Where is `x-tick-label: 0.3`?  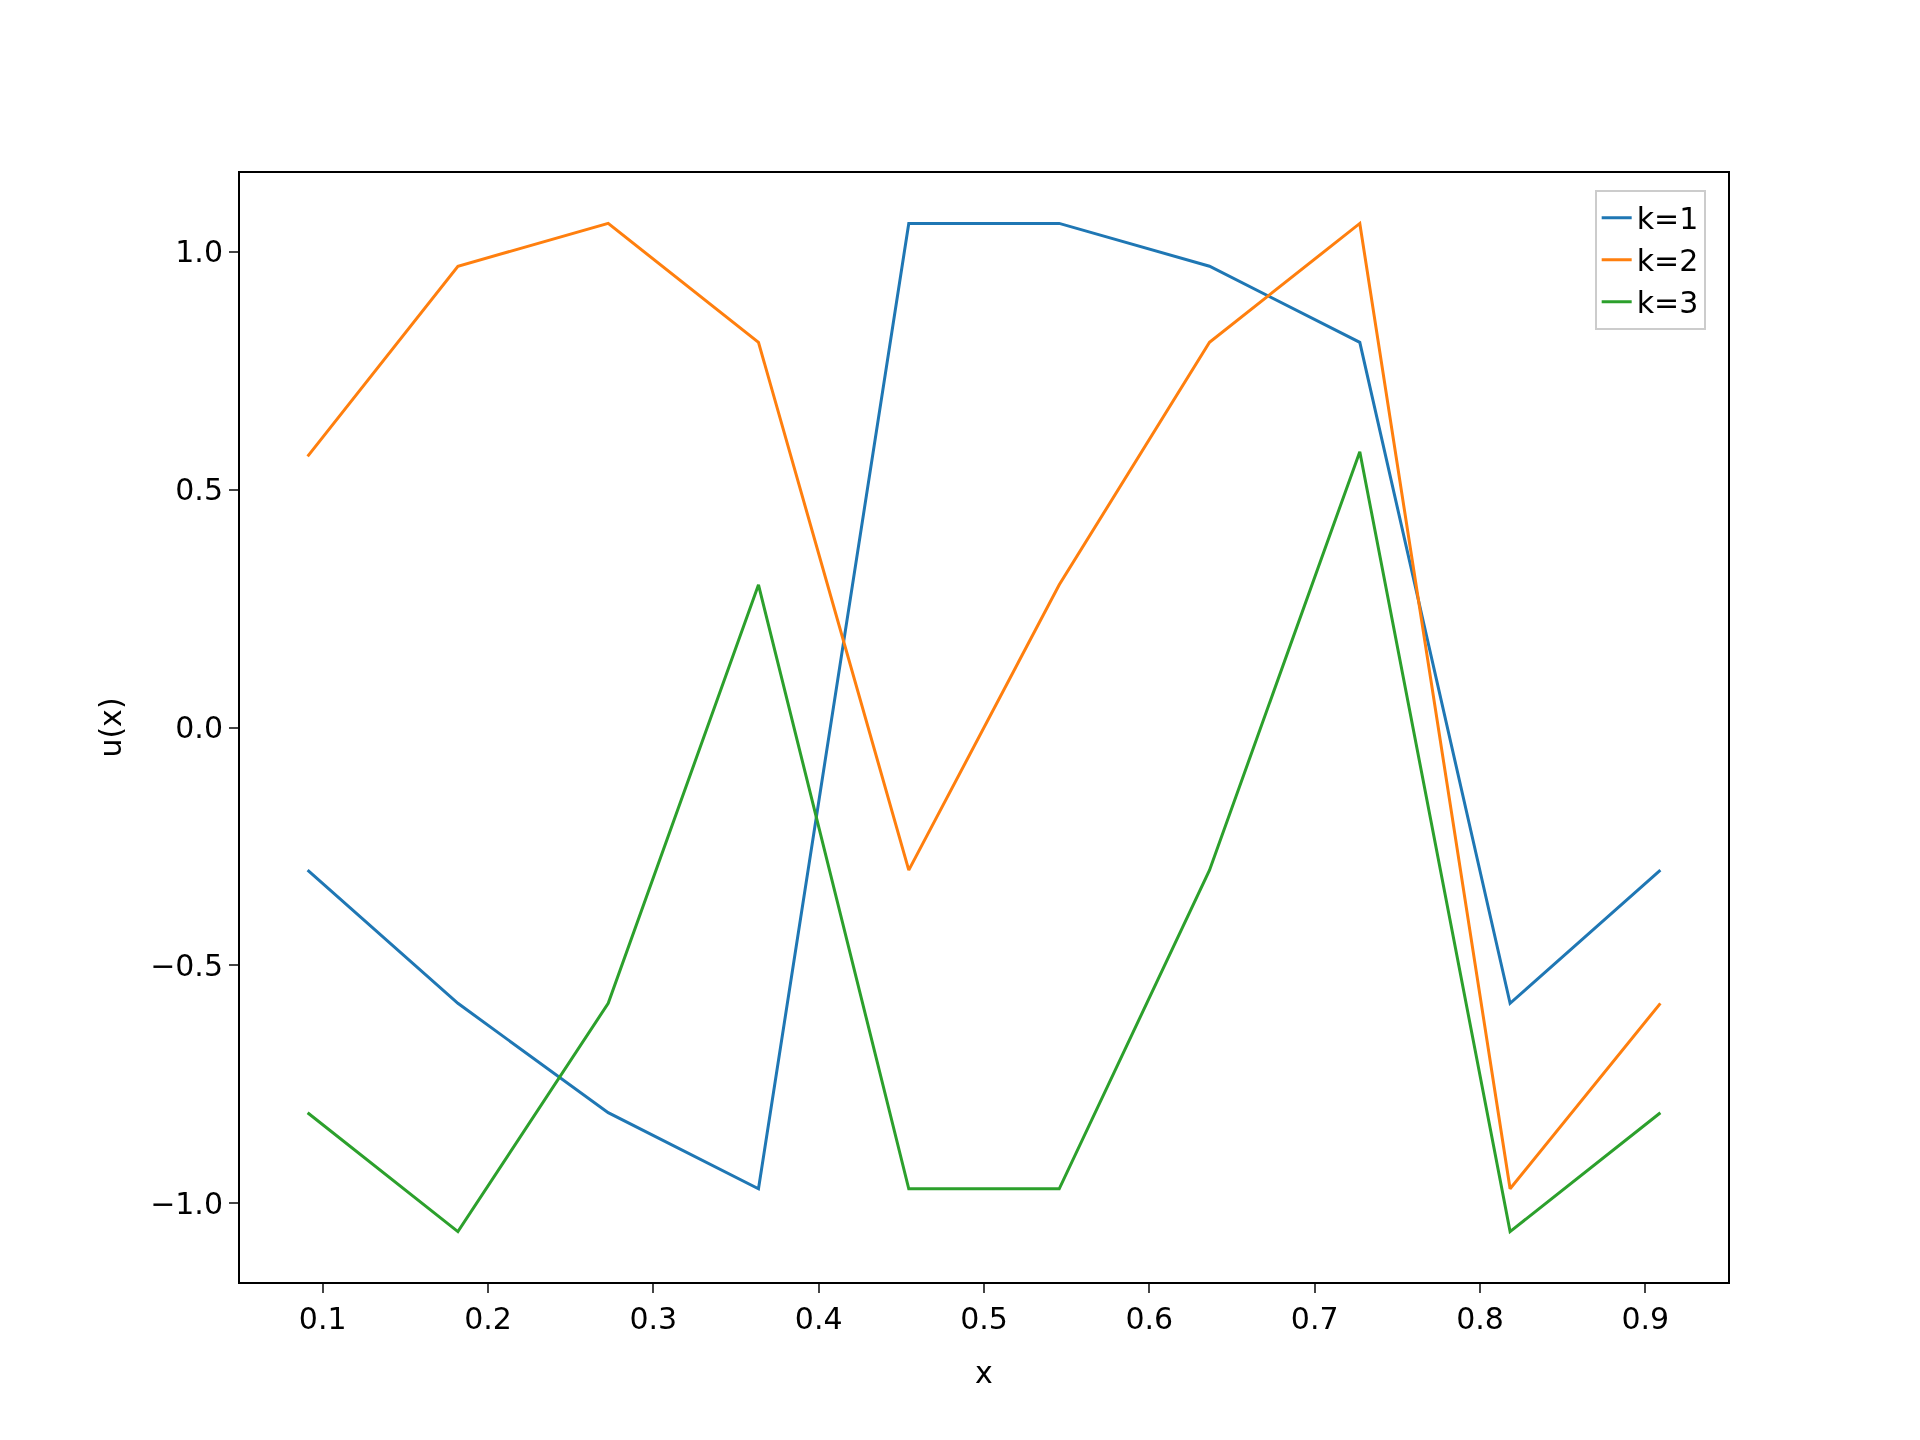
x-tick-label: 0.3 is located at coordinates (653, 1318).